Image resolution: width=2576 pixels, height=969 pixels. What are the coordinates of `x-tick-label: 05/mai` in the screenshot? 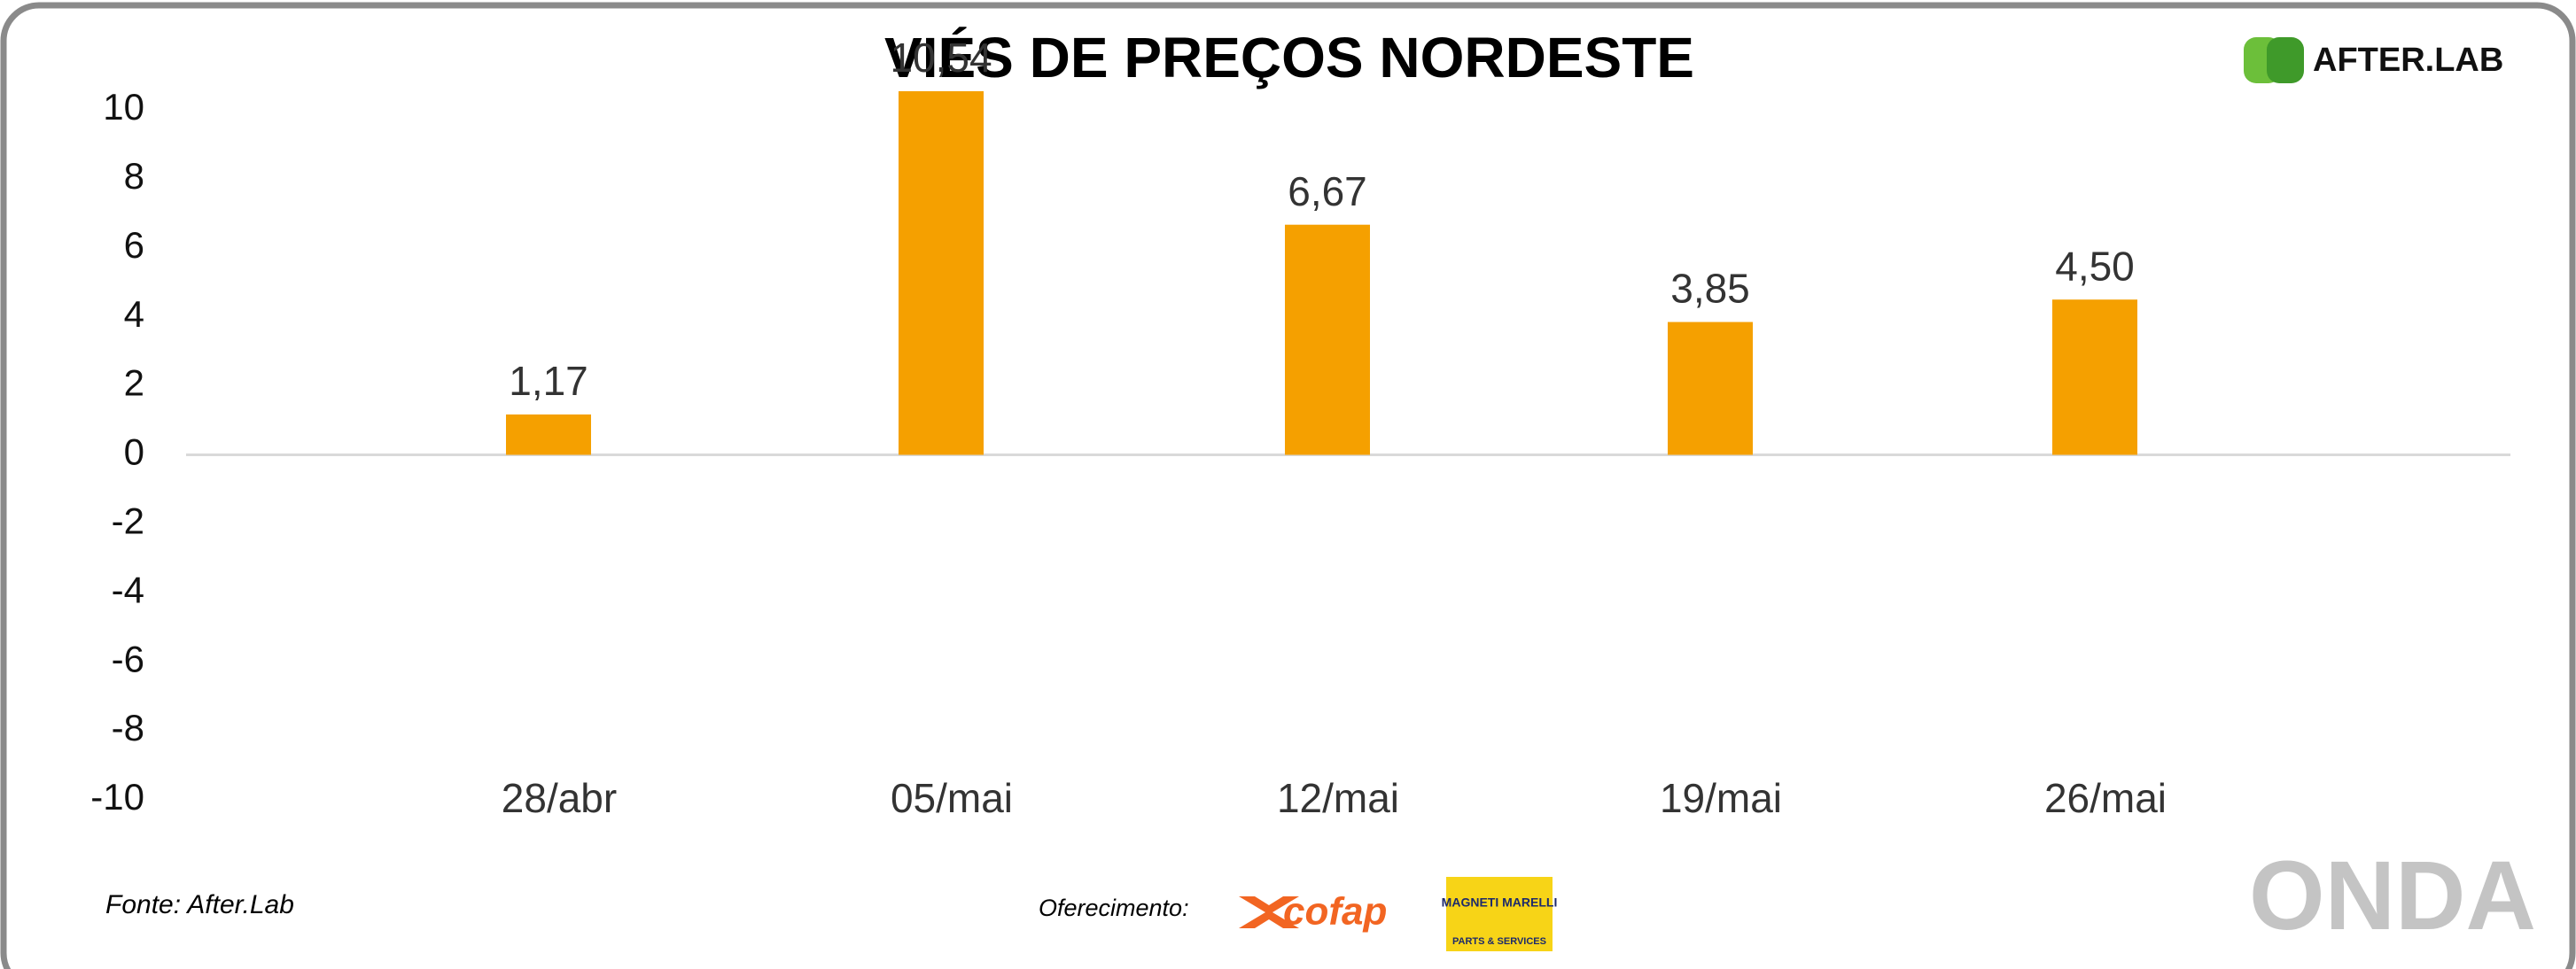 It's located at (952, 798).